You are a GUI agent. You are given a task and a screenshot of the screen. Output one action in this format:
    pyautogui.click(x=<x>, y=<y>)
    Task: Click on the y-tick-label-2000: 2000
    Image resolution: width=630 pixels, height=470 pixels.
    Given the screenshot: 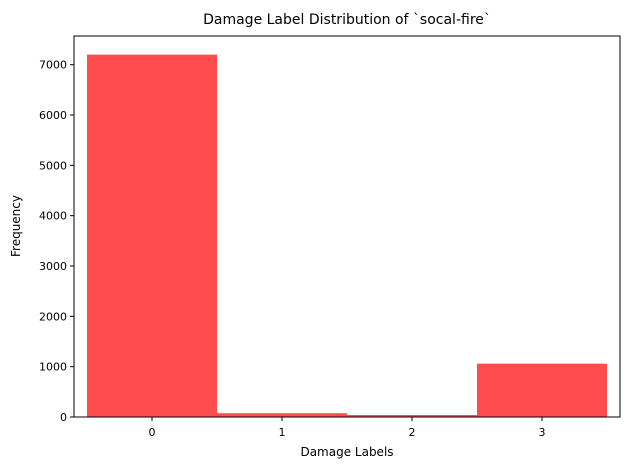 What is the action you would take?
    pyautogui.click(x=53, y=316)
    